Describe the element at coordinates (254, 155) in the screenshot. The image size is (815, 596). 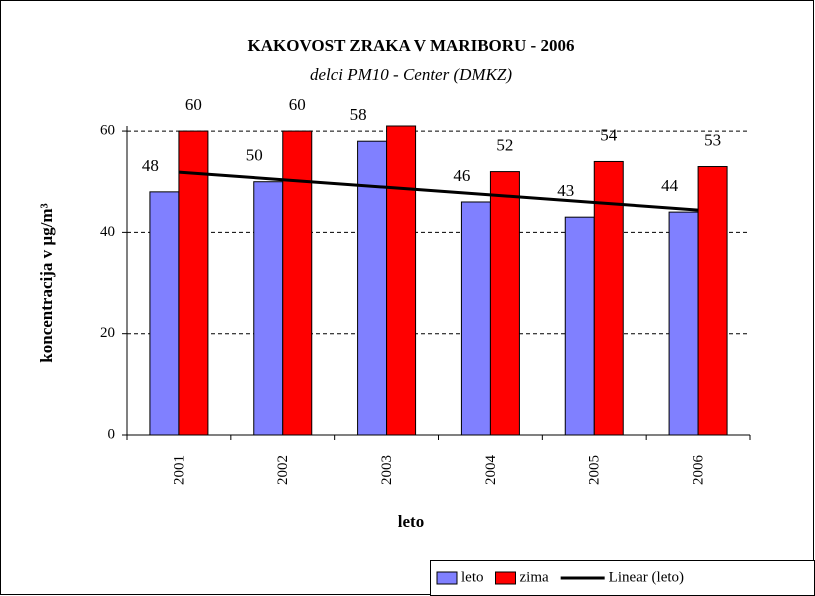
I see `value-label: 50` at that location.